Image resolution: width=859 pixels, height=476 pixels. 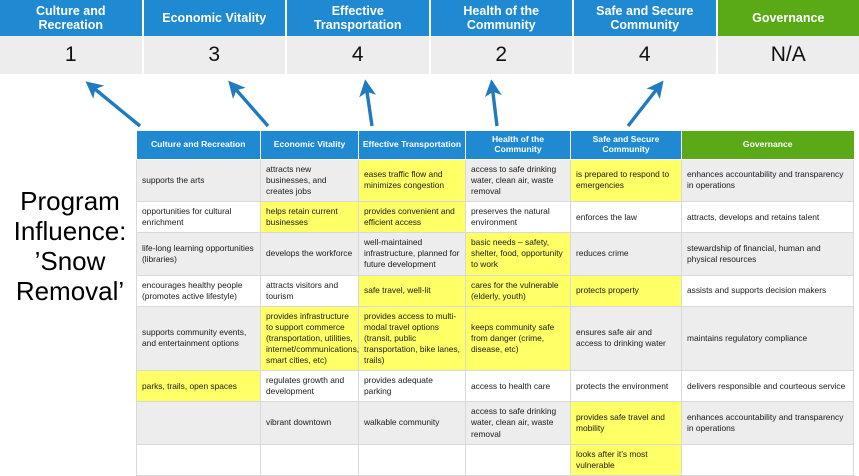 I want to click on matrix-cell: looks after it’s most vulnerable, so click(x=626, y=459).